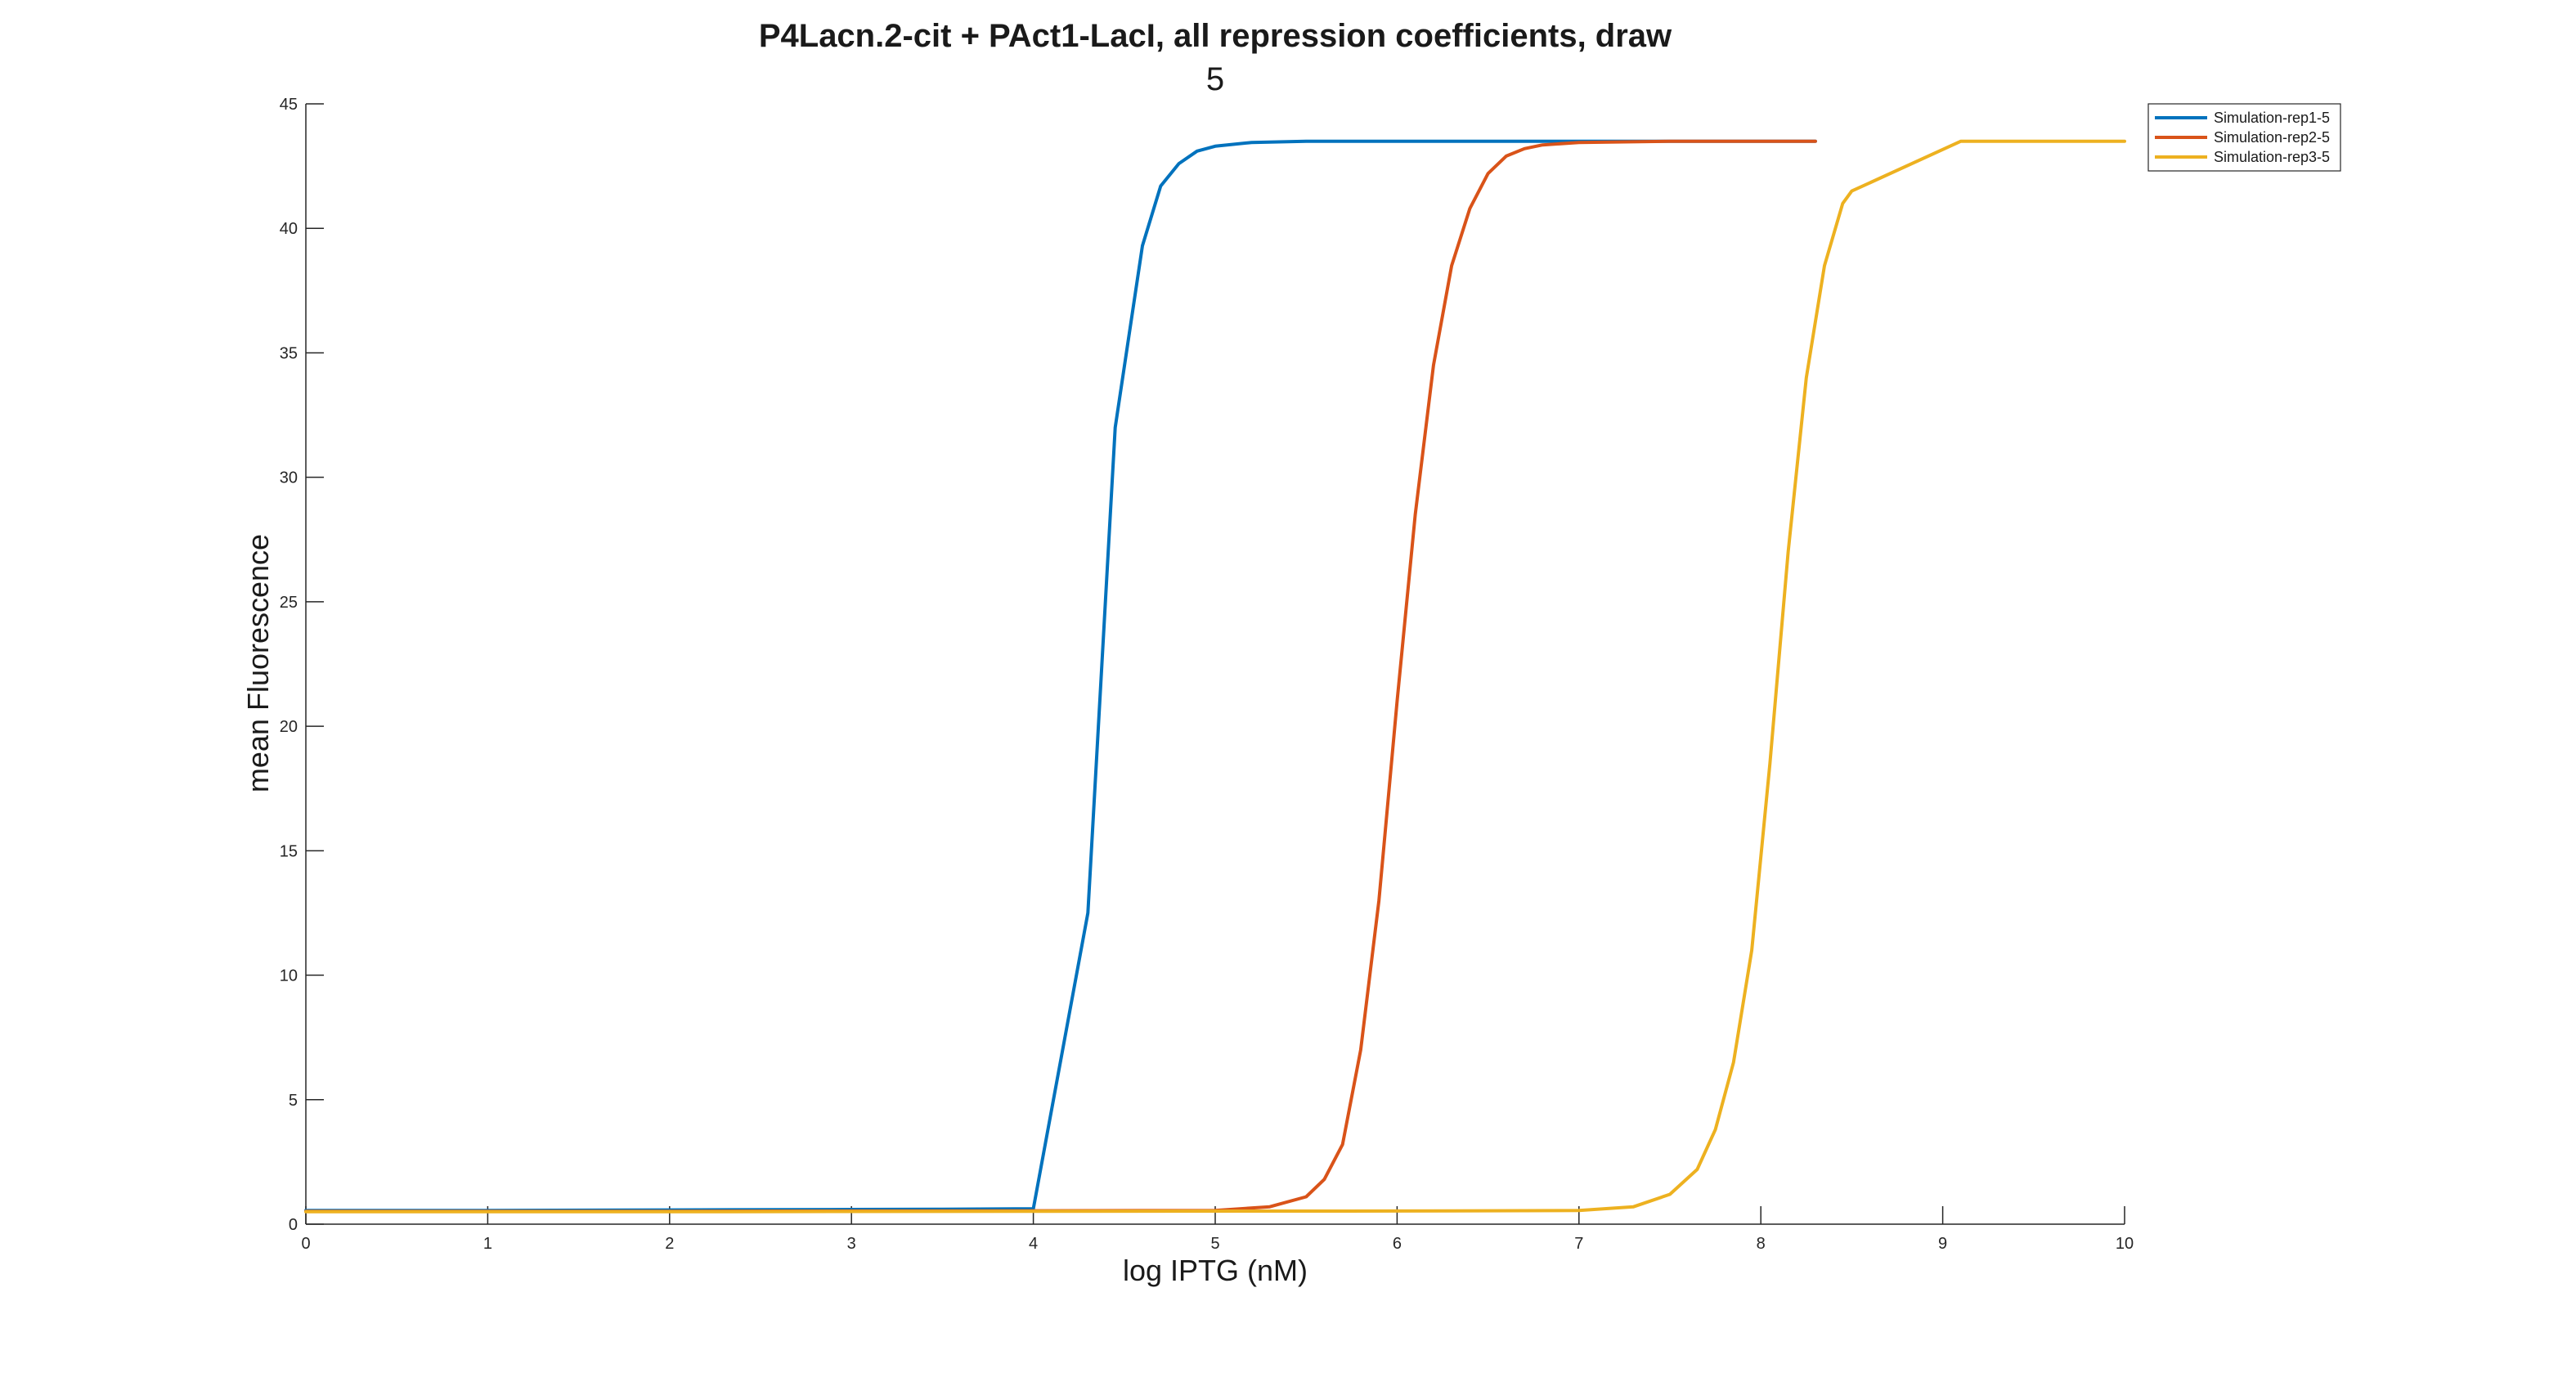 The height and width of the screenshot is (1382, 2576). I want to click on y-tick-label: 25, so click(289, 603).